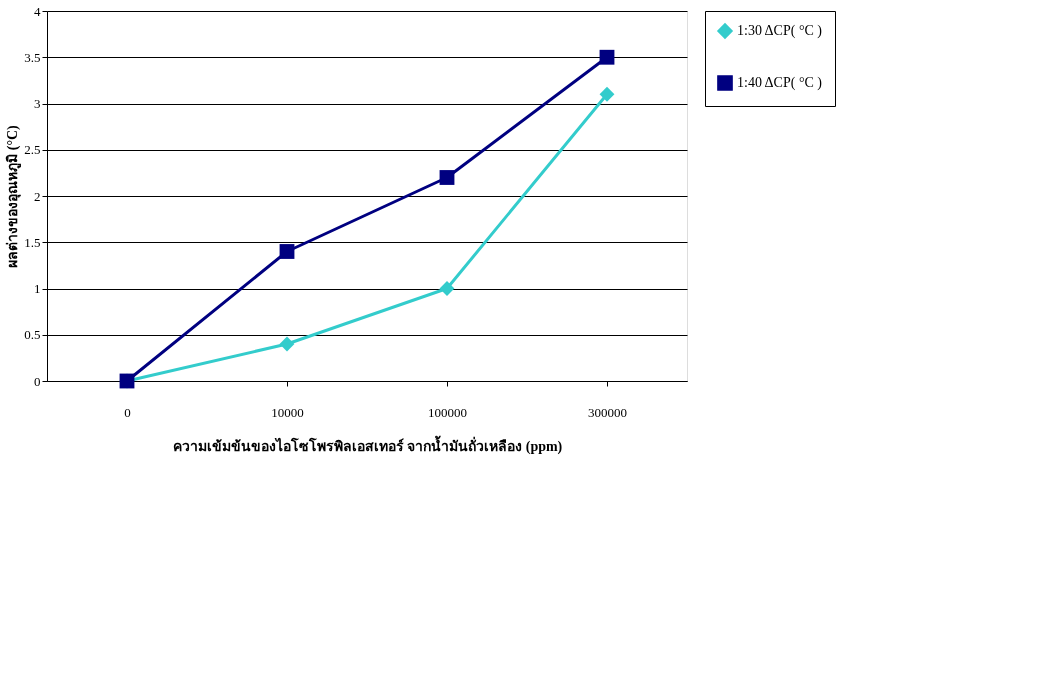 The height and width of the screenshot is (693, 1056). Describe the element at coordinates (32, 57) in the screenshot. I see `y-tick-label: 3.5` at that location.